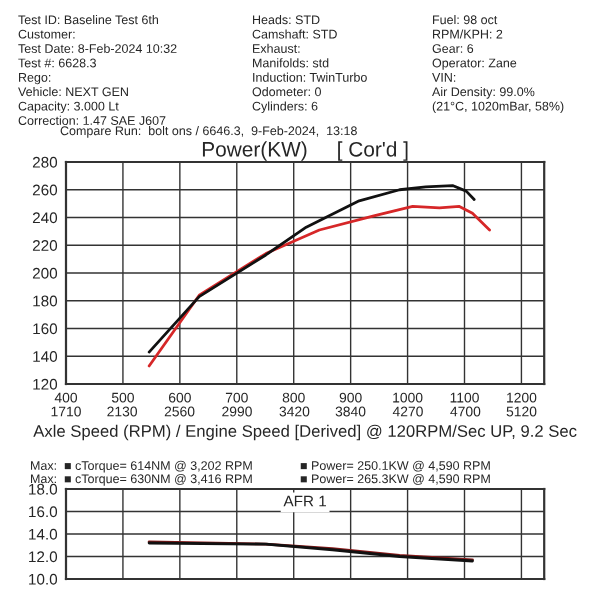 Image resolution: width=600 pixels, height=600 pixels. What do you see at coordinates (305, 151) in the screenshot?
I see `chart-title: Power(KW) [ Cor'd ]` at bounding box center [305, 151].